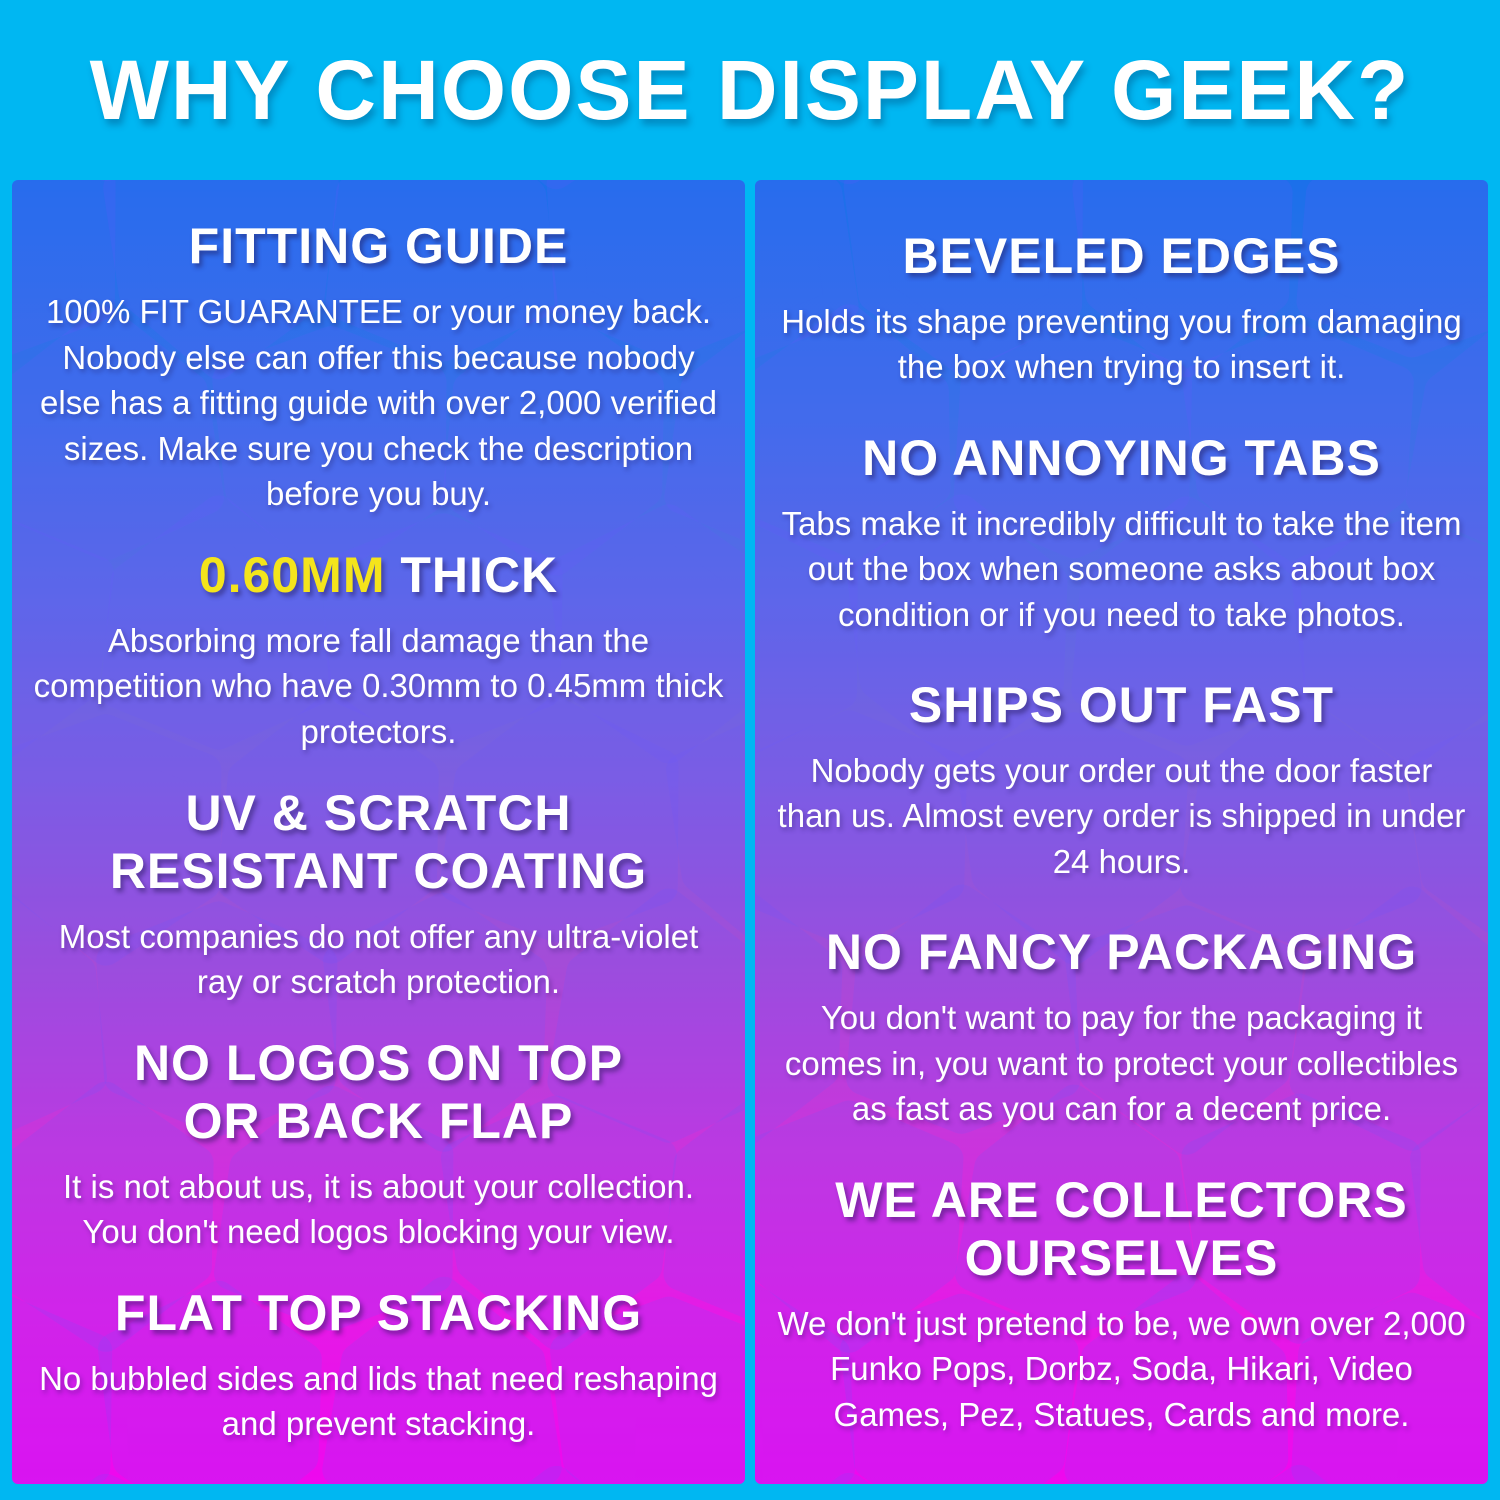 This screenshot has height=1500, width=1500. Describe the element at coordinates (1121, 704) in the screenshot. I see `section-title: SHIPS OUT FAST` at that location.